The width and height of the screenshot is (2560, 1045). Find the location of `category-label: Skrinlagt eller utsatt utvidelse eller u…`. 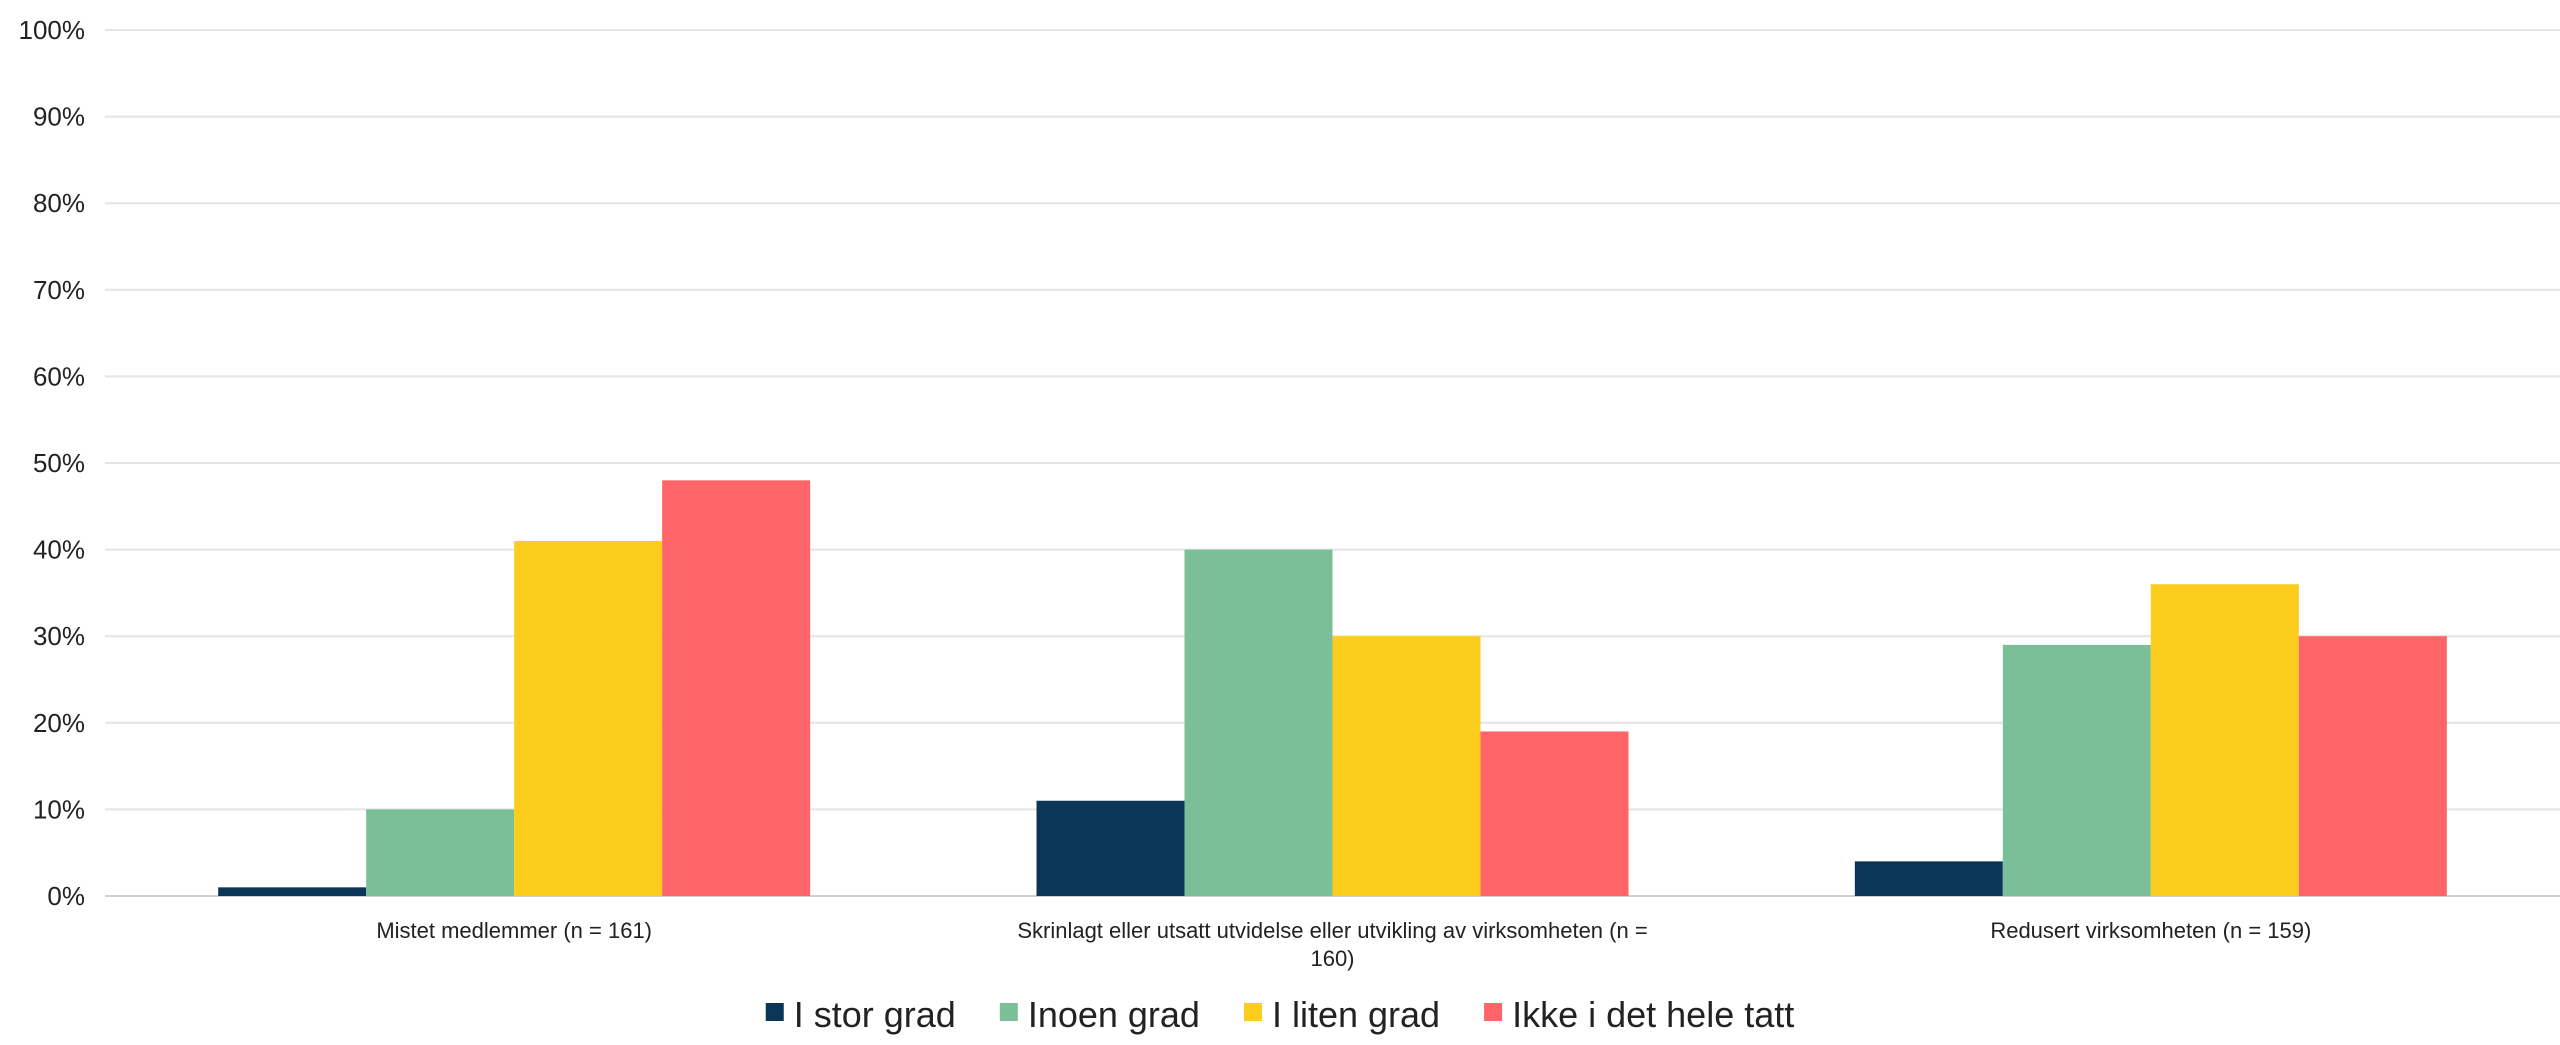

category-label: Skrinlagt eller utsatt utvidelse eller u… is located at coordinates (1332, 930).